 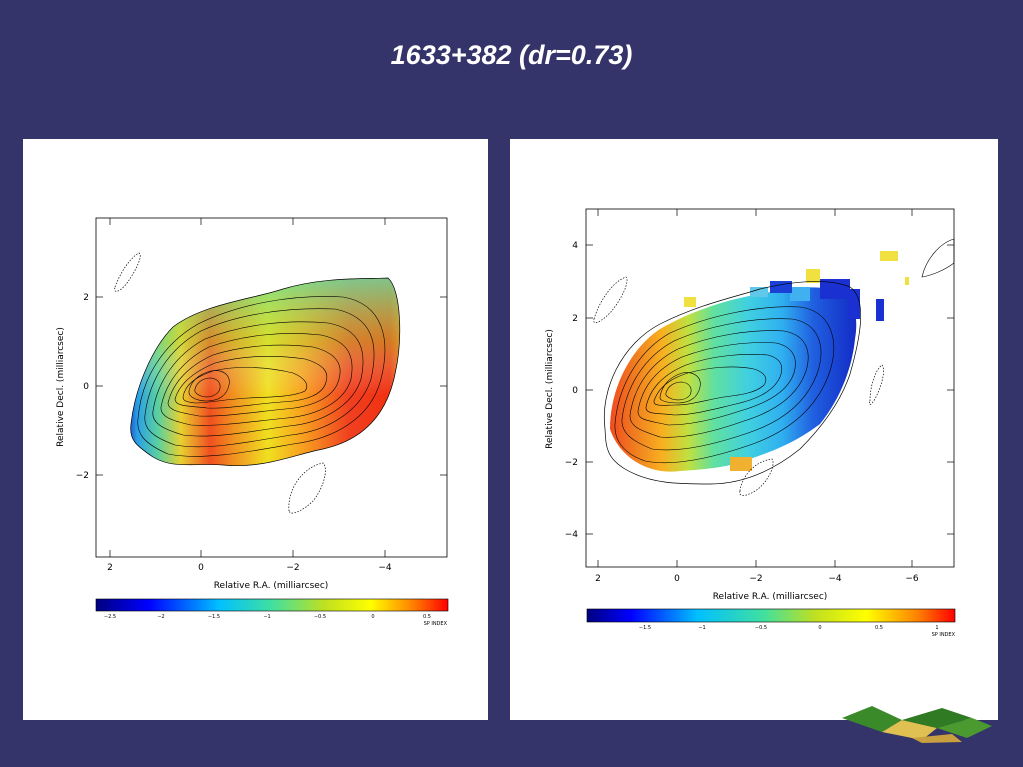 I want to click on left-xtick-label: −4, so click(x=385, y=568).